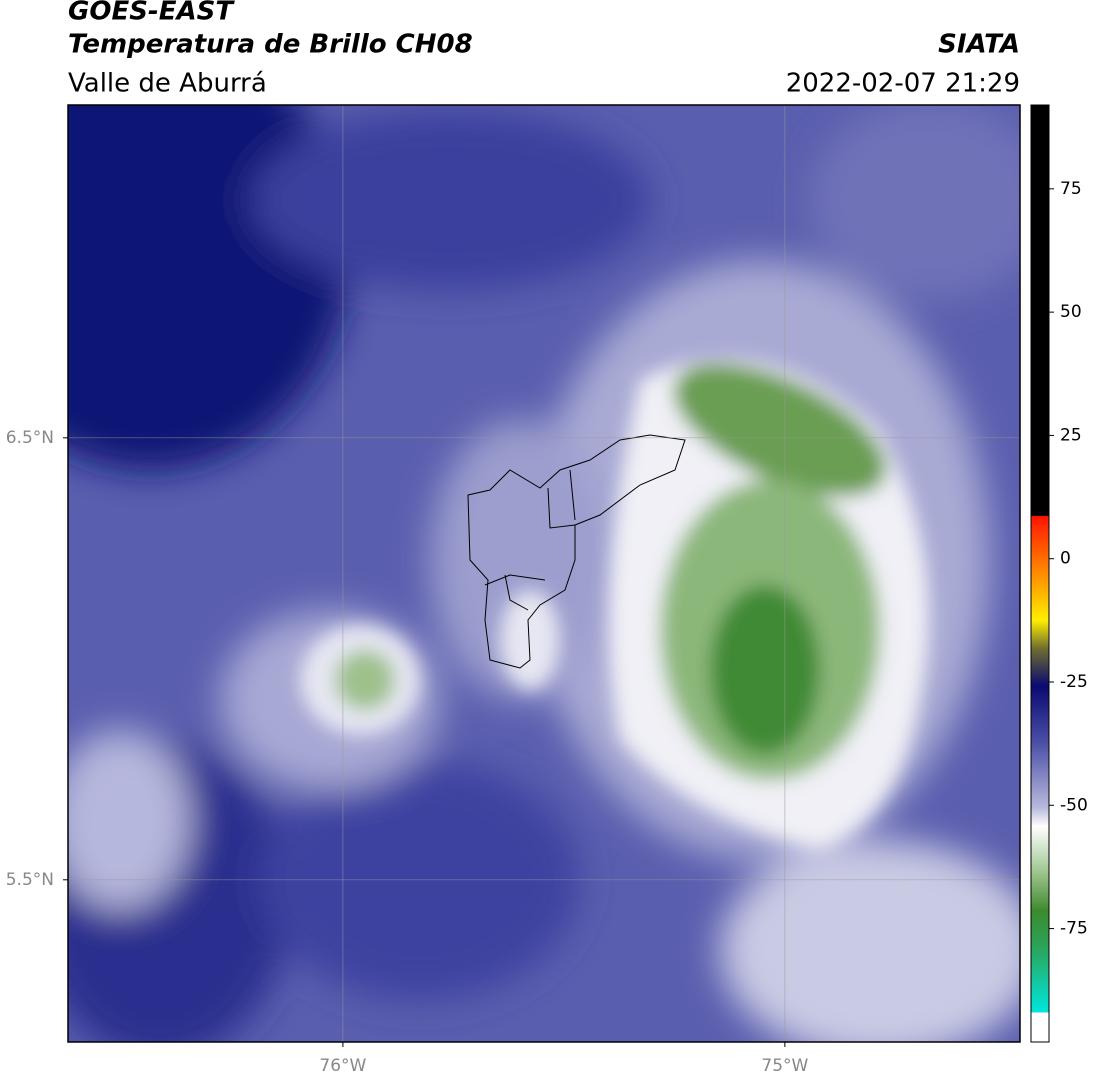  Describe the element at coordinates (30, 438) in the screenshot. I see `y-tick-label: 6.5°N` at that location.